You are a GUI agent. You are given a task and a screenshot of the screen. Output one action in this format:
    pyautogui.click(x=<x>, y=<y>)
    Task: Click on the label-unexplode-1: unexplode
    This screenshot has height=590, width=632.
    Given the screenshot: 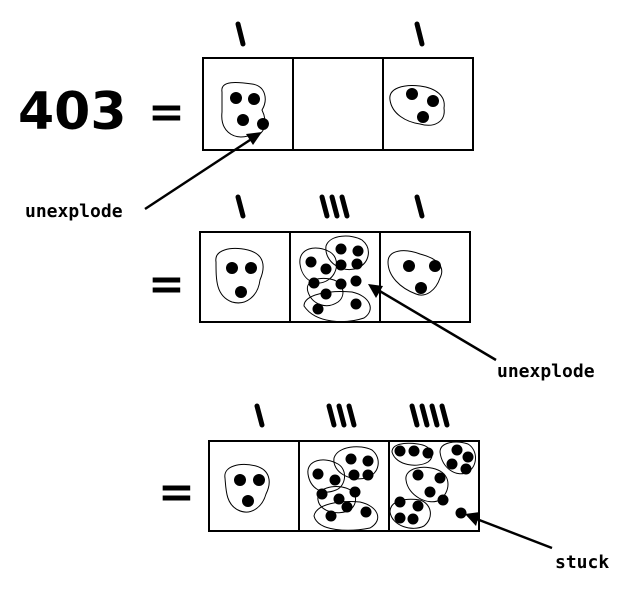 What is the action you would take?
    pyautogui.click(x=74, y=211)
    